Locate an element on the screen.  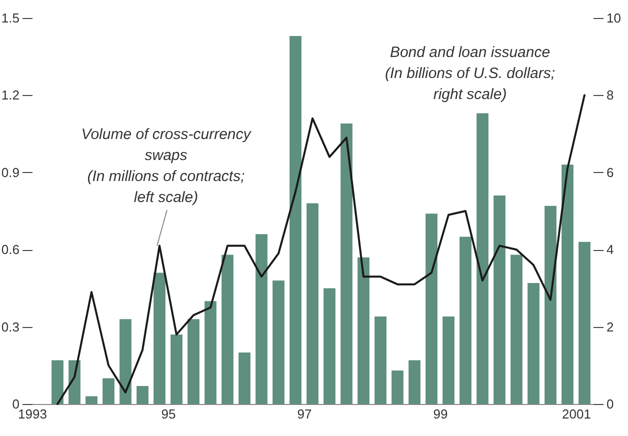
y-tick-label: 0.3 is located at coordinates (10, 326).